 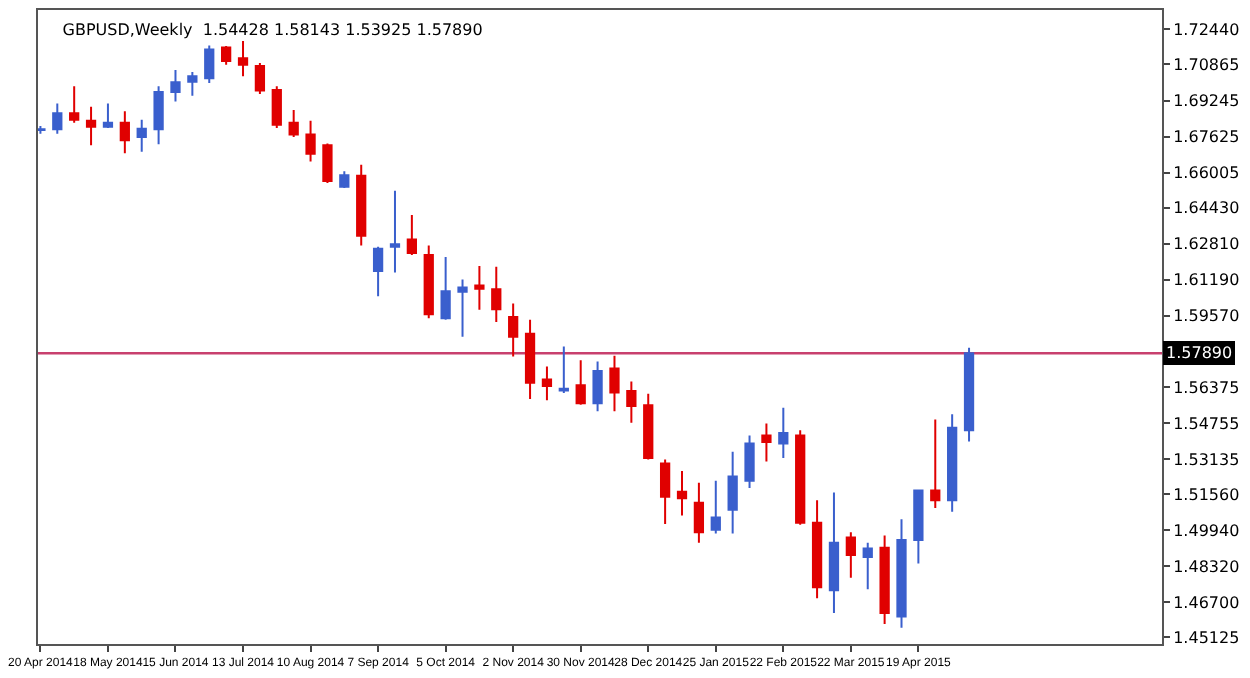 What do you see at coordinates (1206, 530) in the screenshot?
I see `y-tick-label: 1.49940` at bounding box center [1206, 530].